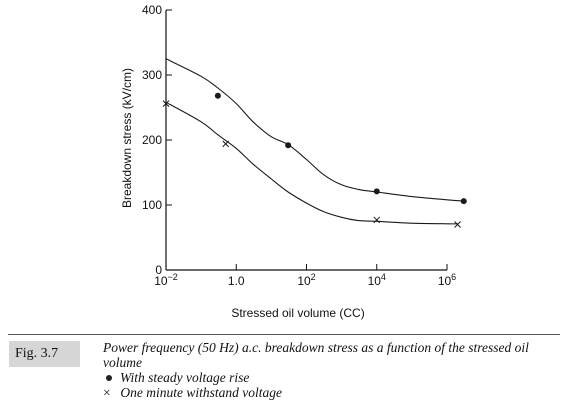 This screenshot has width=567, height=410. Describe the element at coordinates (447, 280) in the screenshot. I see `x-tick-label: 10⁶` at that location.